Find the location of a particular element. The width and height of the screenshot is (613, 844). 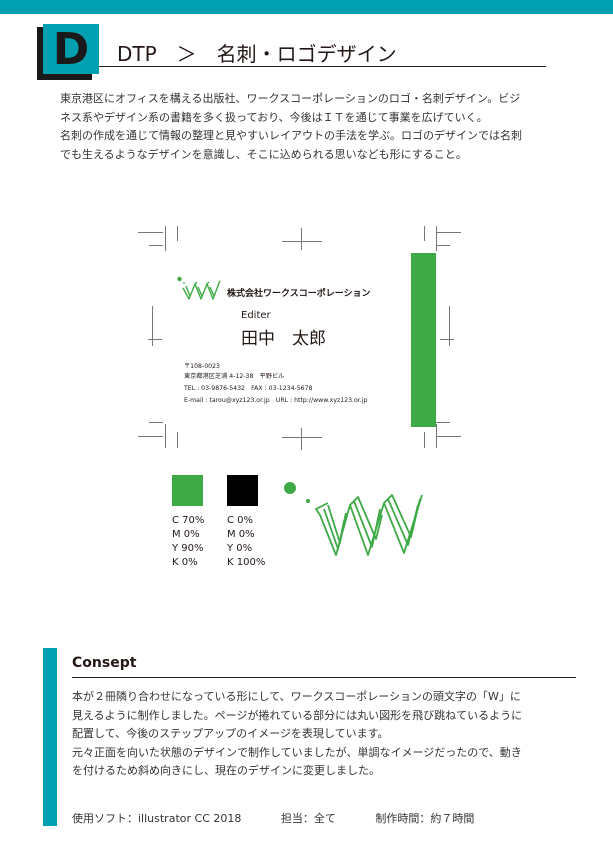

works-w-logo-icon is located at coordinates (199, 288).